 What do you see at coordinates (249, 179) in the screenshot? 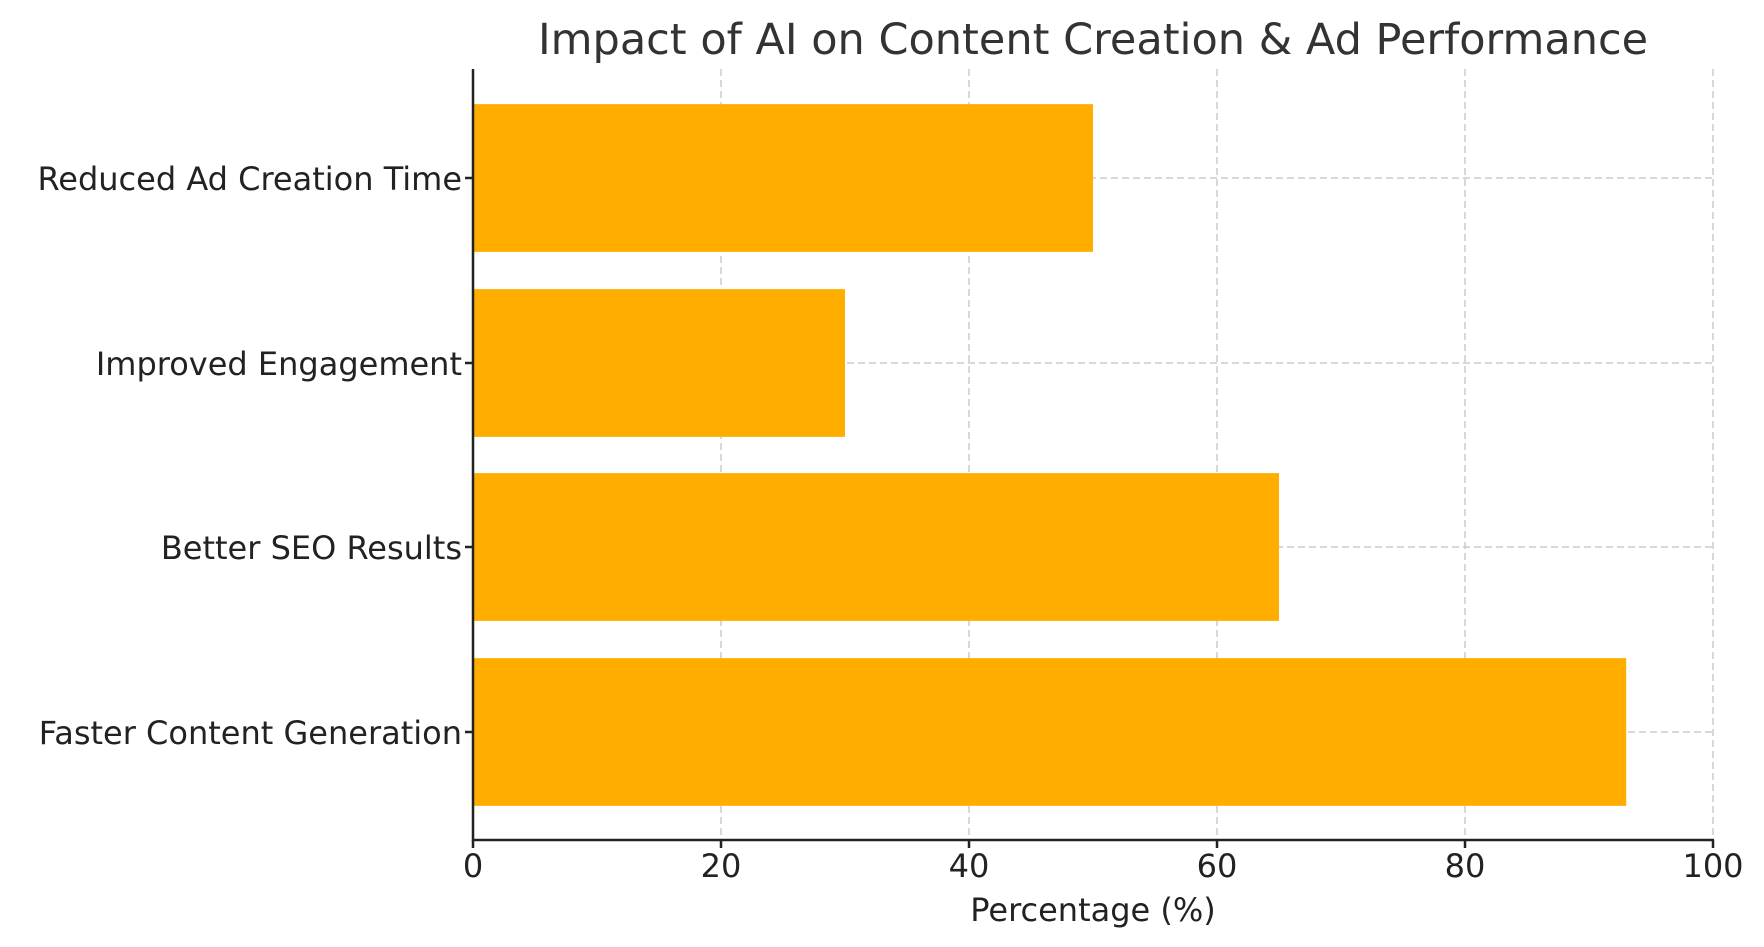
I see `y-tick-label: Reduced Ad Creation Time` at bounding box center [249, 179].